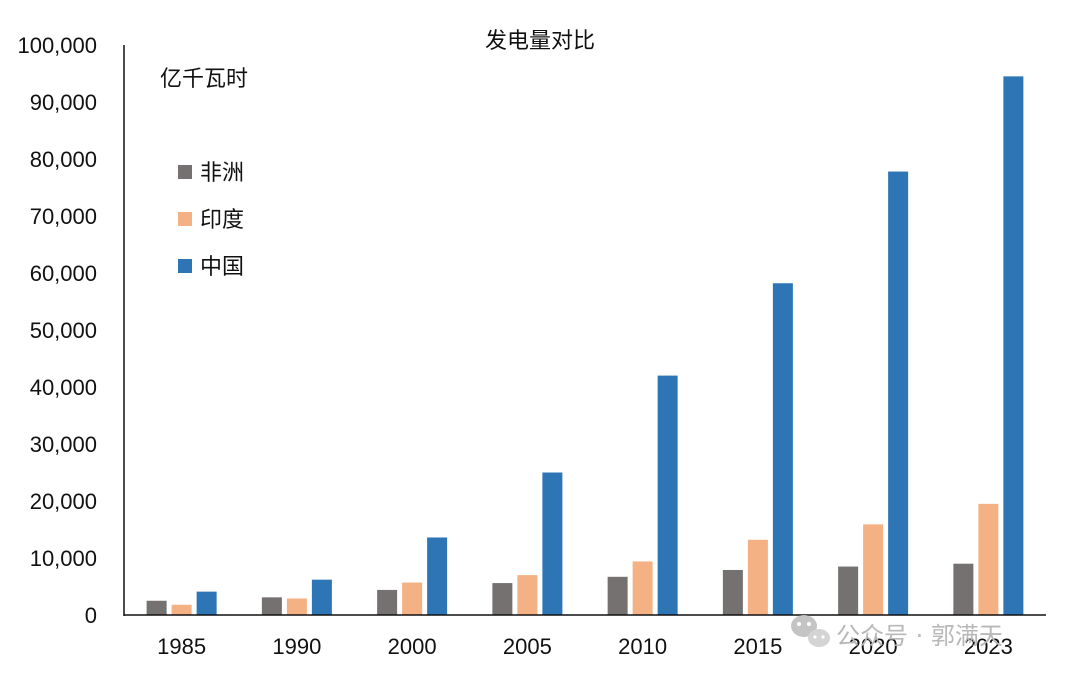  Describe the element at coordinates (222, 267) in the screenshot. I see `legend-label: 中国` at that location.